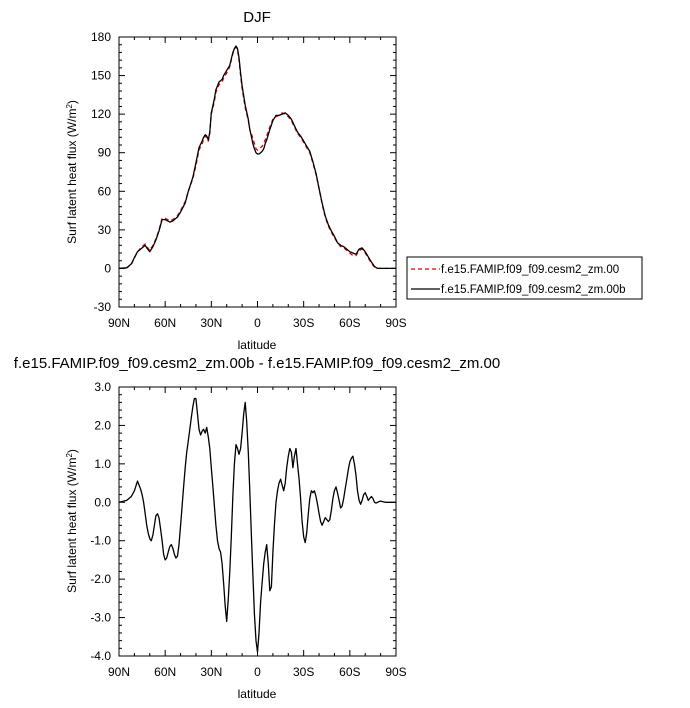 The image size is (690, 708). What do you see at coordinates (69, 106) in the screenshot?
I see `chart-1-y-axis-label-sup: 2` at bounding box center [69, 106].